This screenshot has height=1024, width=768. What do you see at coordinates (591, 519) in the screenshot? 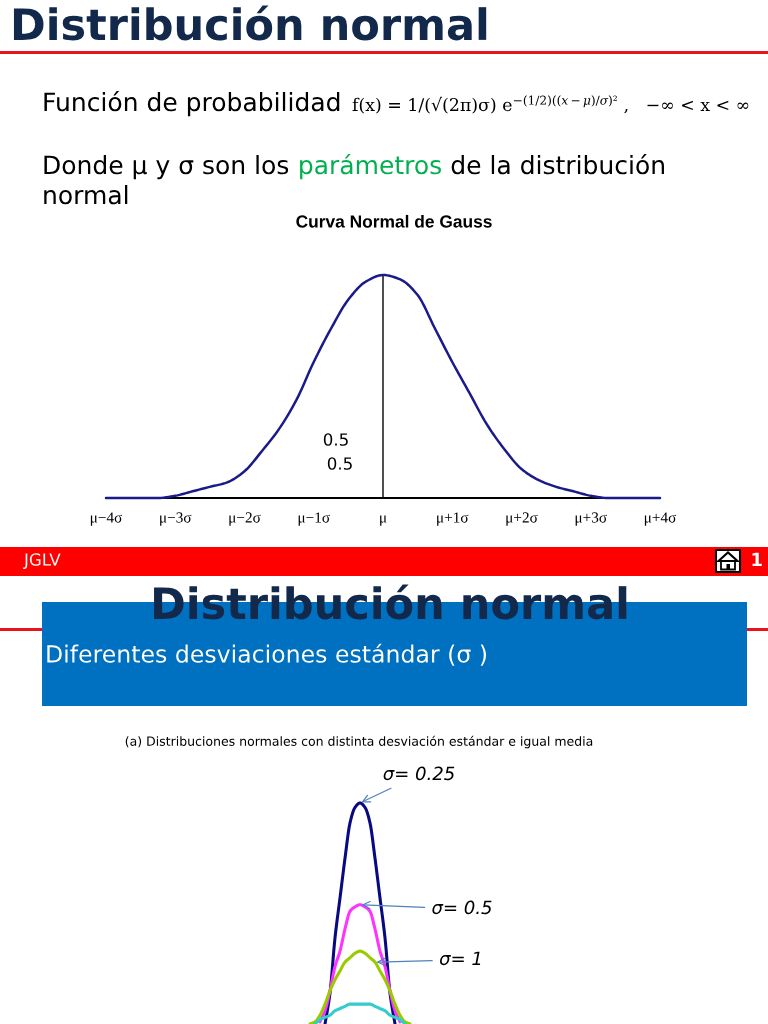
I see `x-tick-label: μ+3σ` at bounding box center [591, 519].